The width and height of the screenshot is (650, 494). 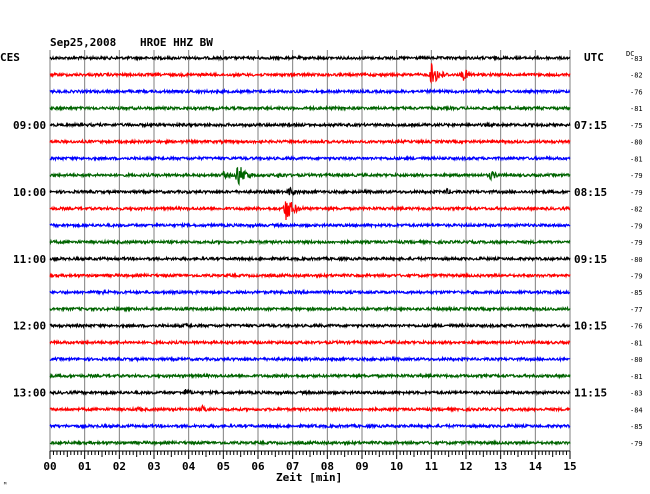 I want to click on left-time-label: 11:00, so click(x=29, y=259).